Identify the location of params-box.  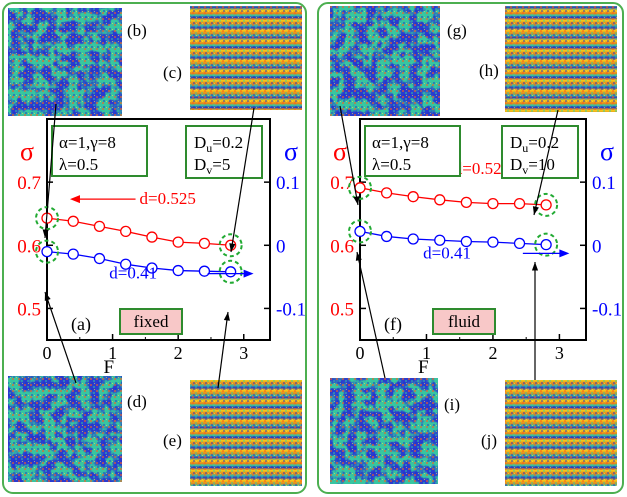
(99, 151).